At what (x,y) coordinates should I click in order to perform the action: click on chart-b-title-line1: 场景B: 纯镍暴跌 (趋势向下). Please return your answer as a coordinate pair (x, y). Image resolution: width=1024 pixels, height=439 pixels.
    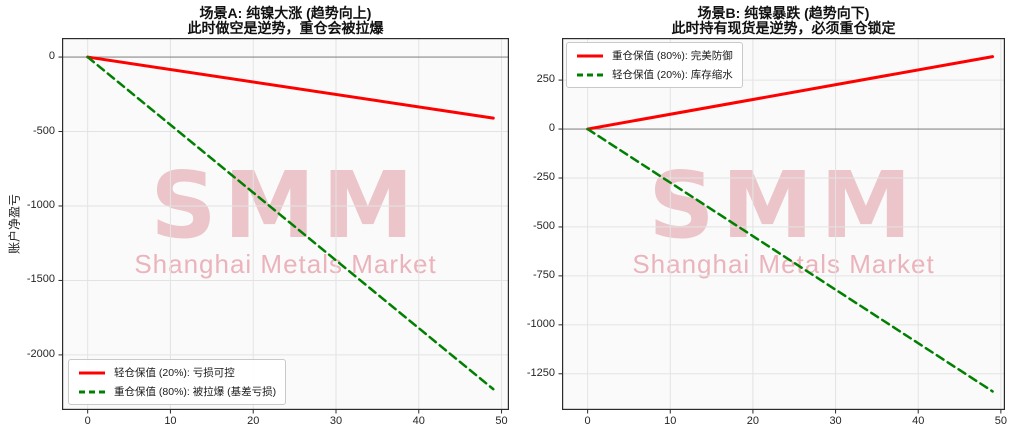
    Looking at the image, I should click on (783, 13).